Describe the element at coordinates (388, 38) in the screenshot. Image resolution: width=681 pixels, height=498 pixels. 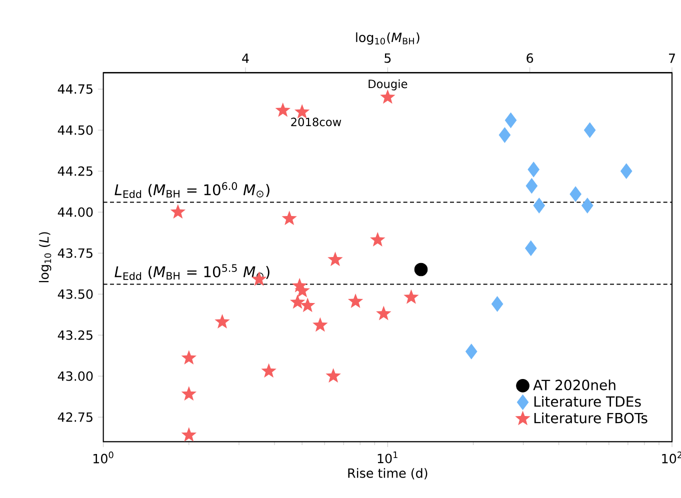
I see `x2-axis-title: log$_{10}$(M$_{BH}$)` at that location.